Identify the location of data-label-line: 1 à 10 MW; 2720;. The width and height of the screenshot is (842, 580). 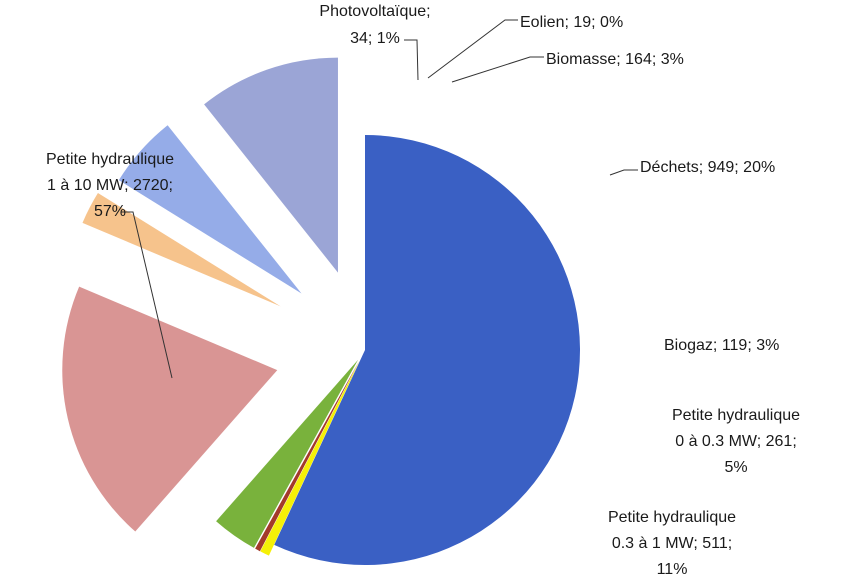
(110, 185).